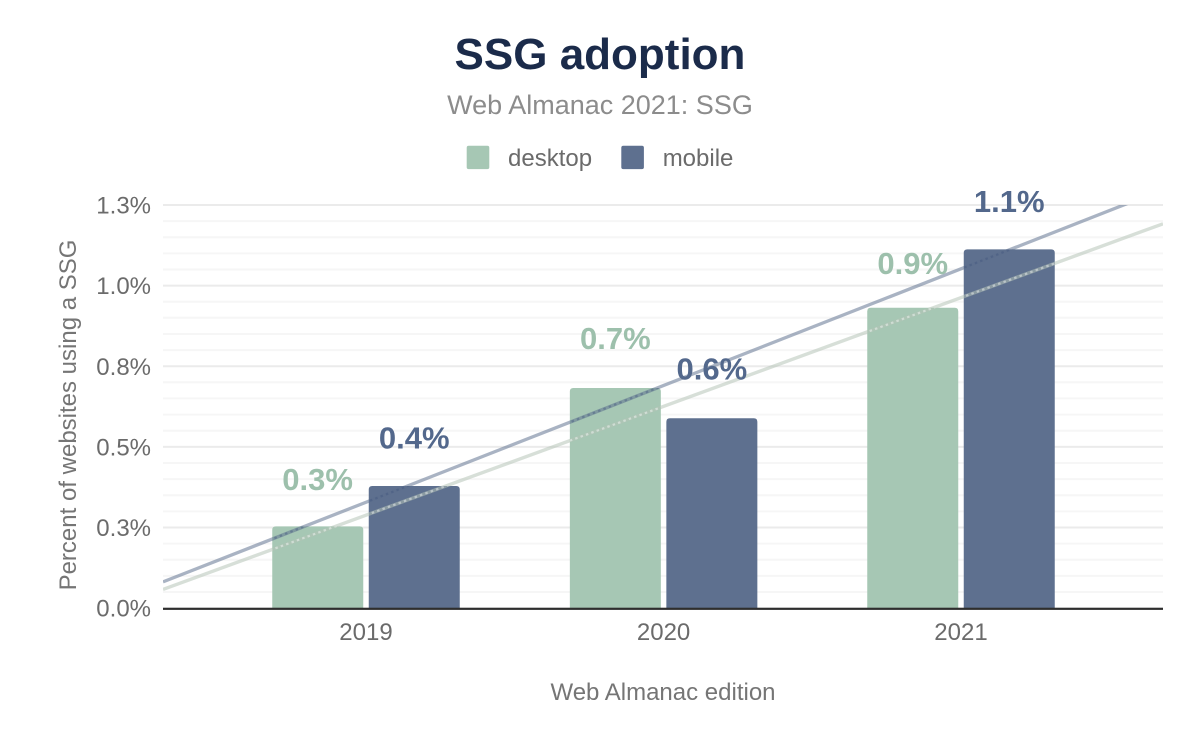  Describe the element at coordinates (1009, 201) in the screenshot. I see `svg-text: 1.1%` at that location.